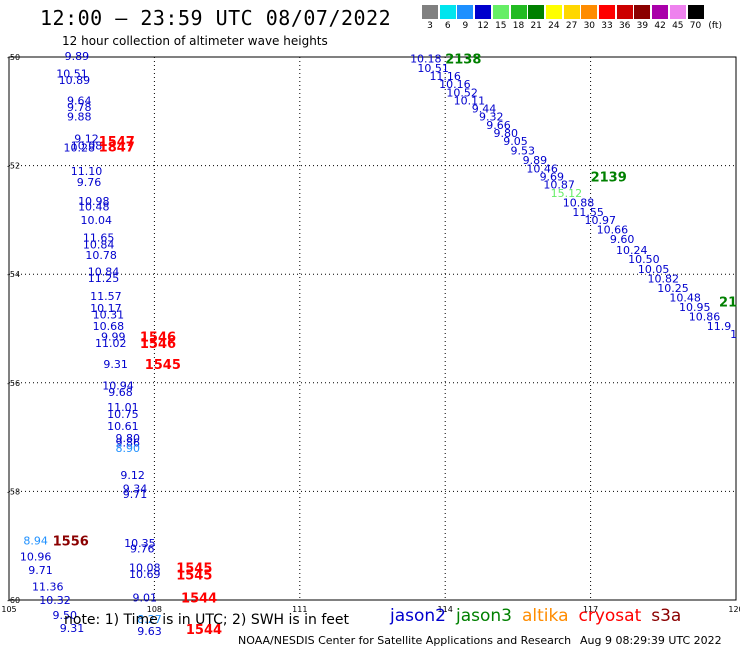 This screenshot has width=740, height=650. I want to click on wave-height-value: 9.99, so click(113, 337).